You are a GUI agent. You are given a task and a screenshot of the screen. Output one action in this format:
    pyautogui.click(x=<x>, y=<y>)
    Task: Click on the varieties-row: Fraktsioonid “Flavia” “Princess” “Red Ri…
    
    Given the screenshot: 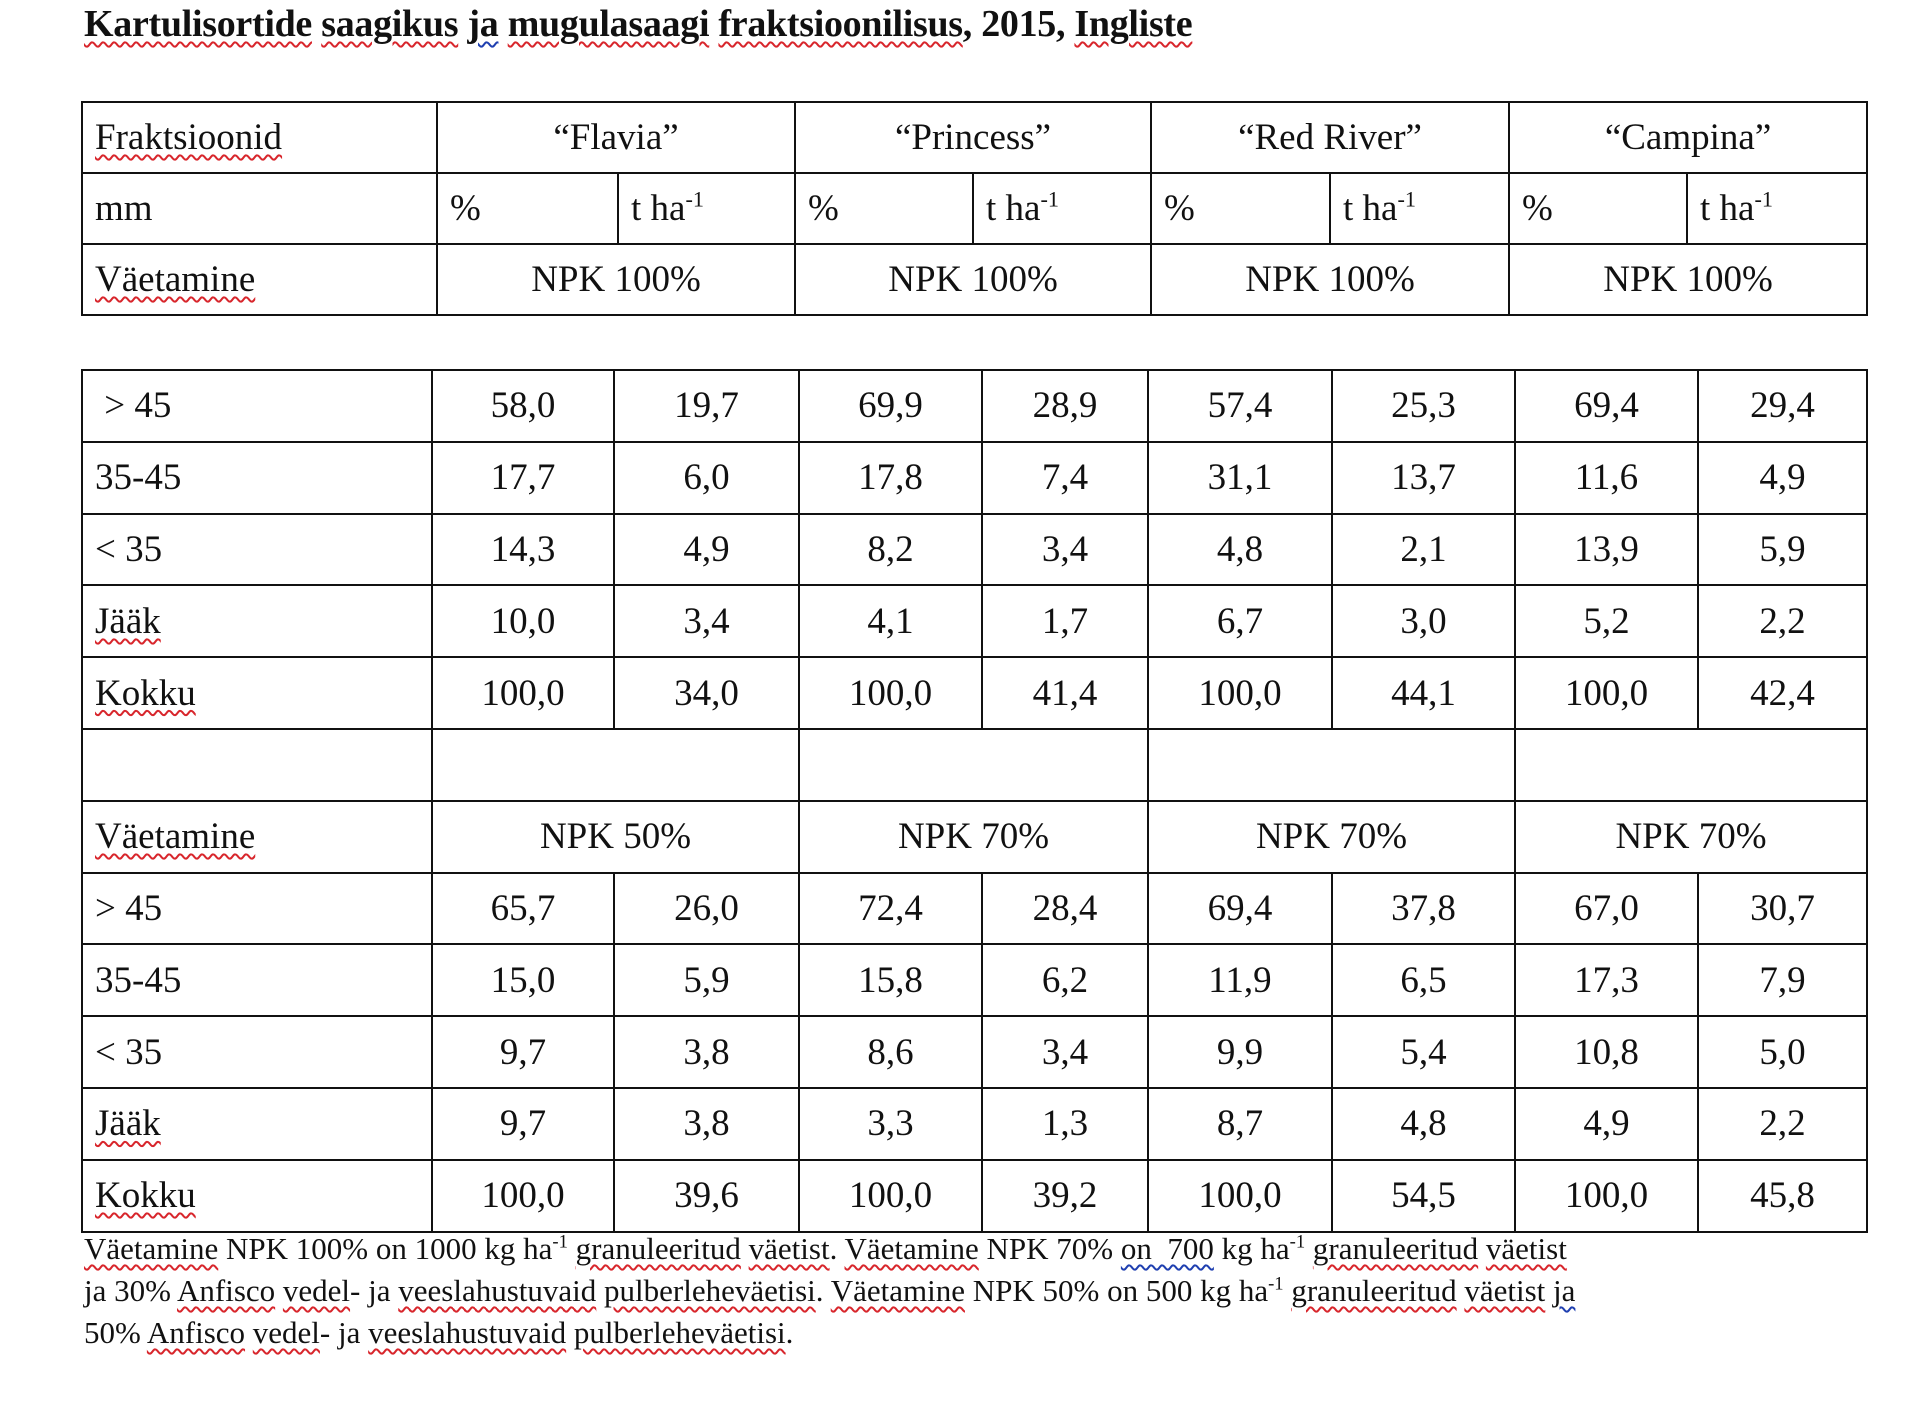 What is the action you would take?
    pyautogui.click(x=975, y=137)
    